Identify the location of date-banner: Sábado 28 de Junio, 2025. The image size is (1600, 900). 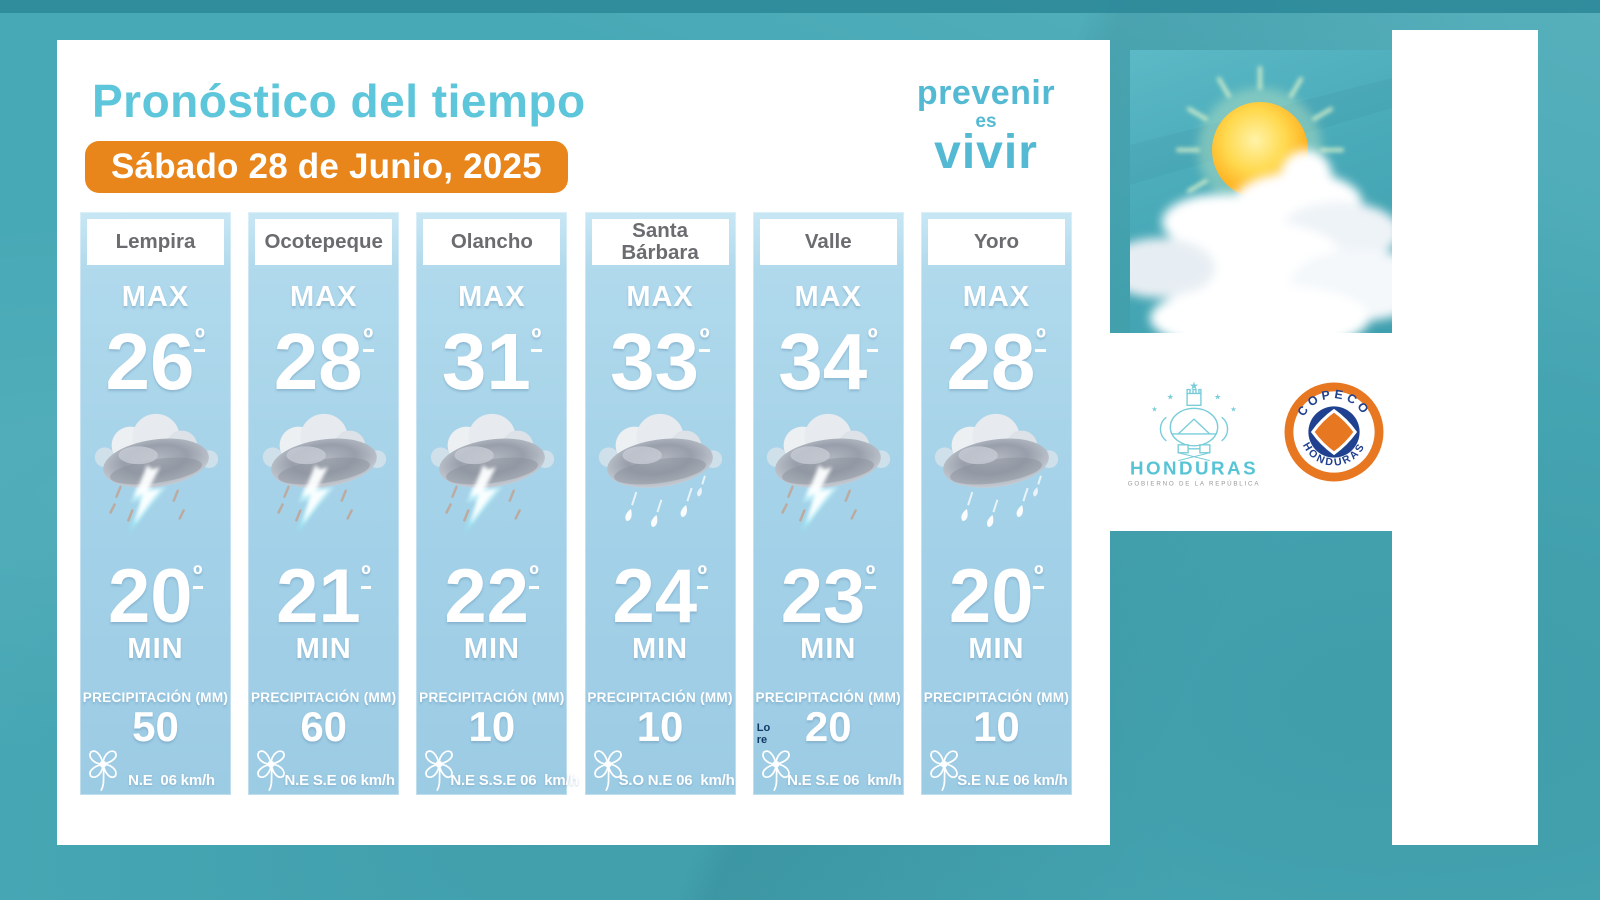
(326, 167).